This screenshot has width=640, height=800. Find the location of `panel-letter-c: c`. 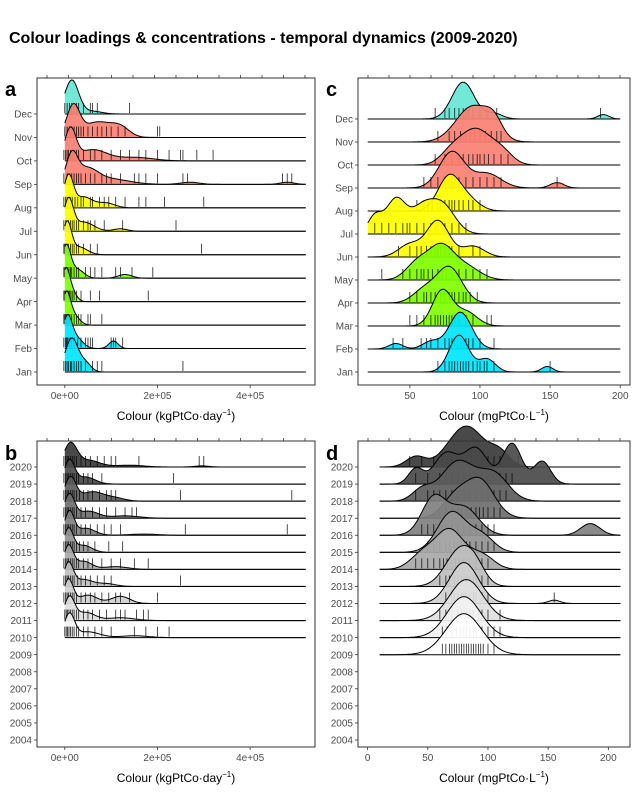

panel-letter-c: c is located at coordinates (331, 90).